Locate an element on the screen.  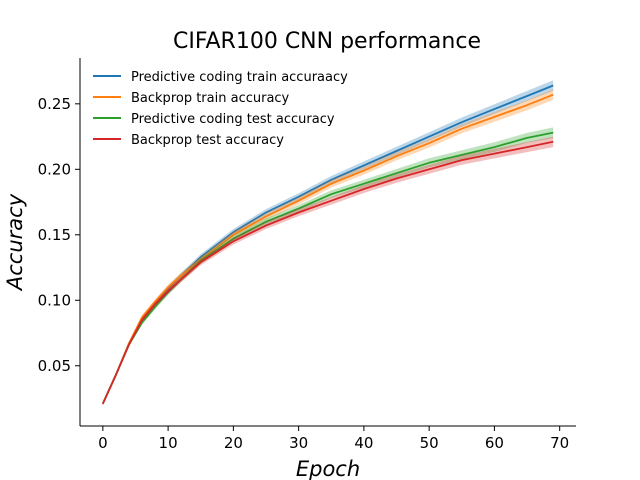
x-tick-label: 30 is located at coordinates (298, 443).